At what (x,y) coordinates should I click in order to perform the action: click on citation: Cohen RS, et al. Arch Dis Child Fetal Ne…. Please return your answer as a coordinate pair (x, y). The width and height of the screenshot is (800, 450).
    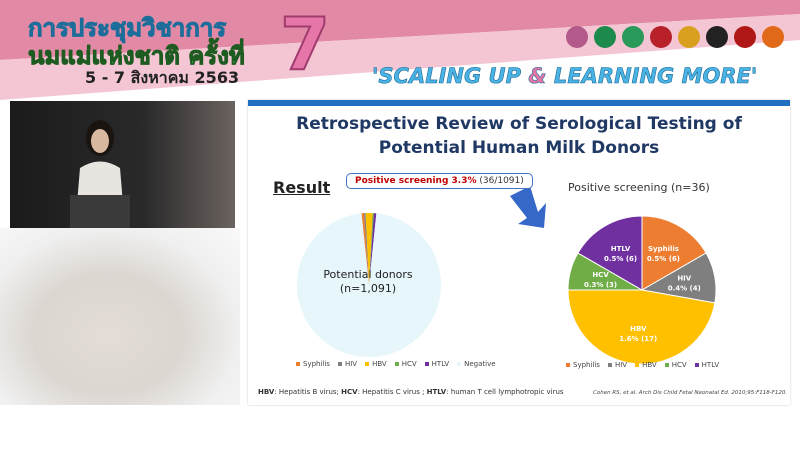
    Looking at the image, I should click on (690, 393).